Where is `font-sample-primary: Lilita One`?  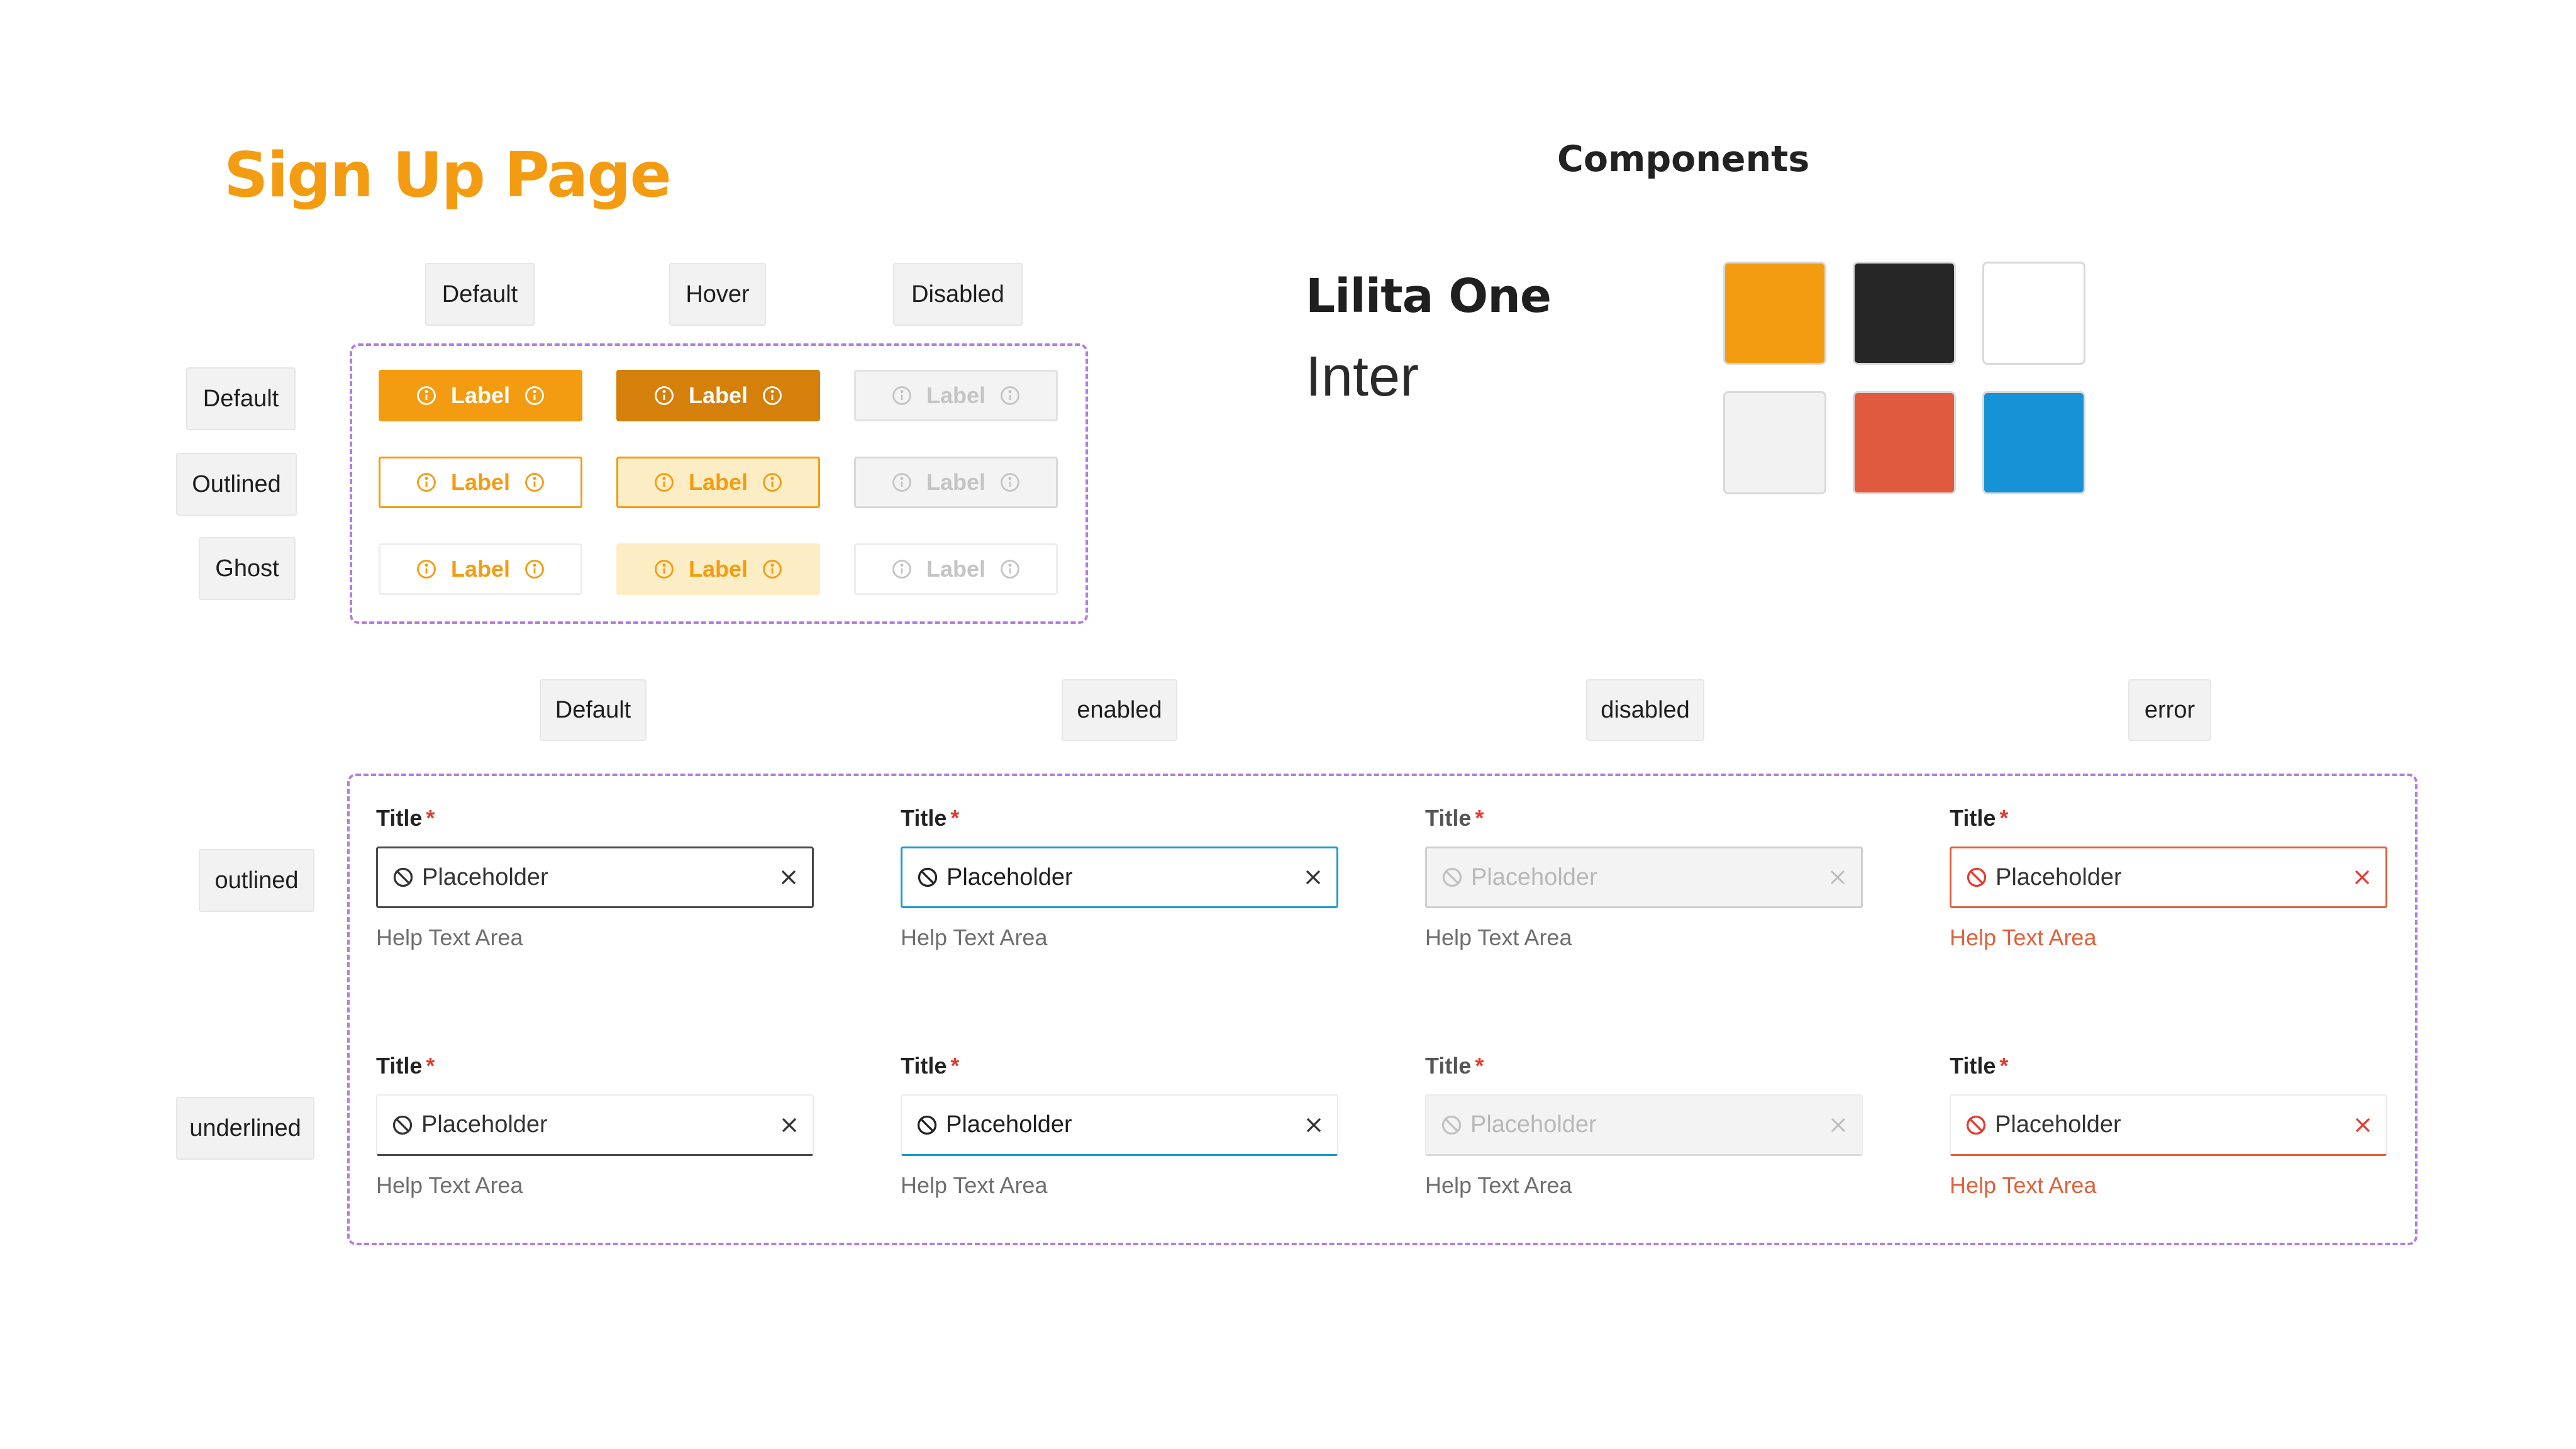
font-sample-primary: Lilita One is located at coordinates (1429, 296).